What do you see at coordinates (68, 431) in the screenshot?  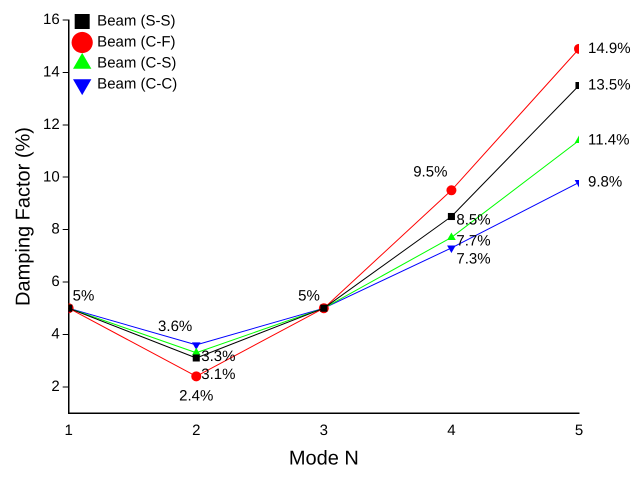 I see `x-tick-label: 1` at bounding box center [68, 431].